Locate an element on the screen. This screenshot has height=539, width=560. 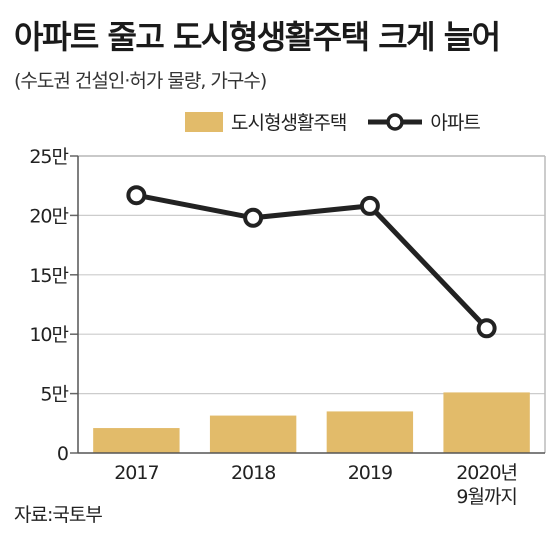
x-tick-label: 2018 is located at coordinates (253, 473).